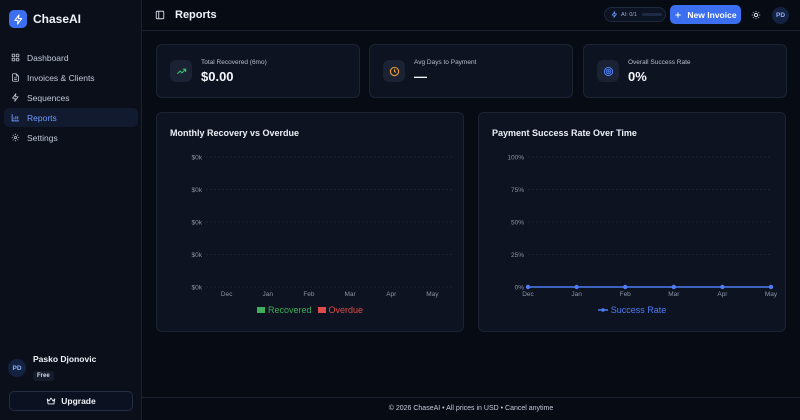 This screenshot has width=800, height=420. What do you see at coordinates (756, 15) in the screenshot?
I see `sun-icon` at bounding box center [756, 15].